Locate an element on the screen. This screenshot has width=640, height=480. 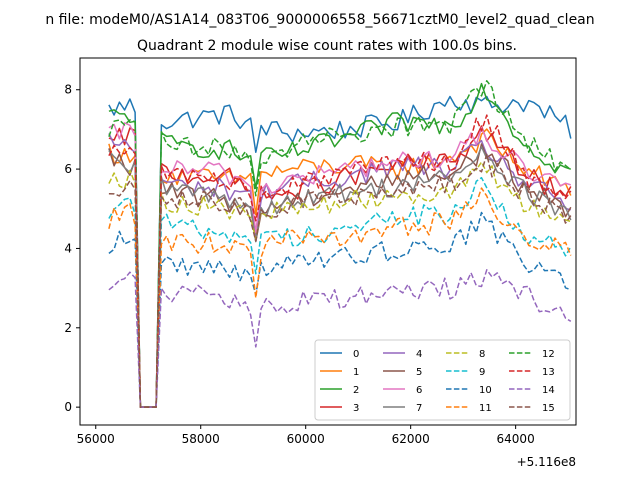
legend-label: 0 is located at coordinates (356, 354).